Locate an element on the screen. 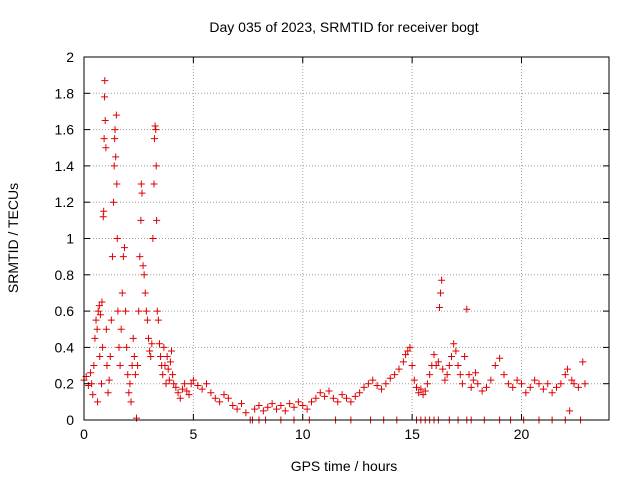  y-tick-label: 1.4 is located at coordinates (65, 166).